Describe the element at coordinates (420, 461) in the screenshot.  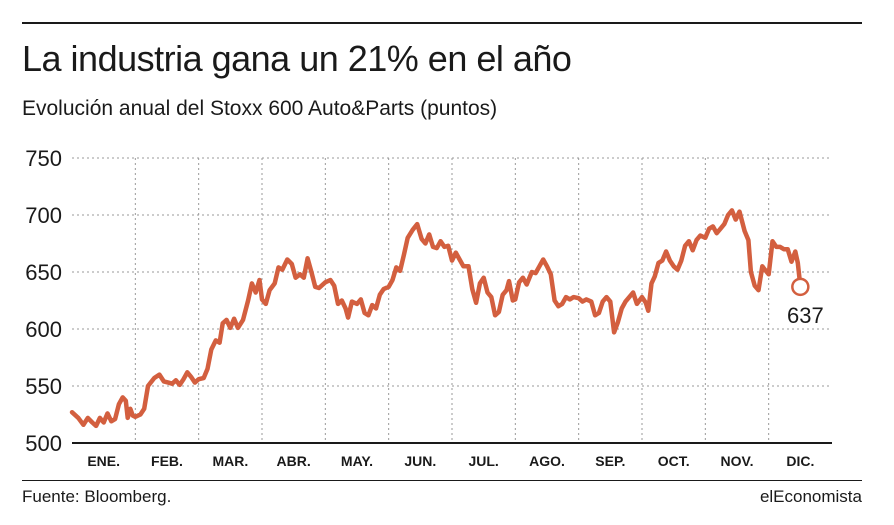
I see `x-tick-label: JUN.` at that location.